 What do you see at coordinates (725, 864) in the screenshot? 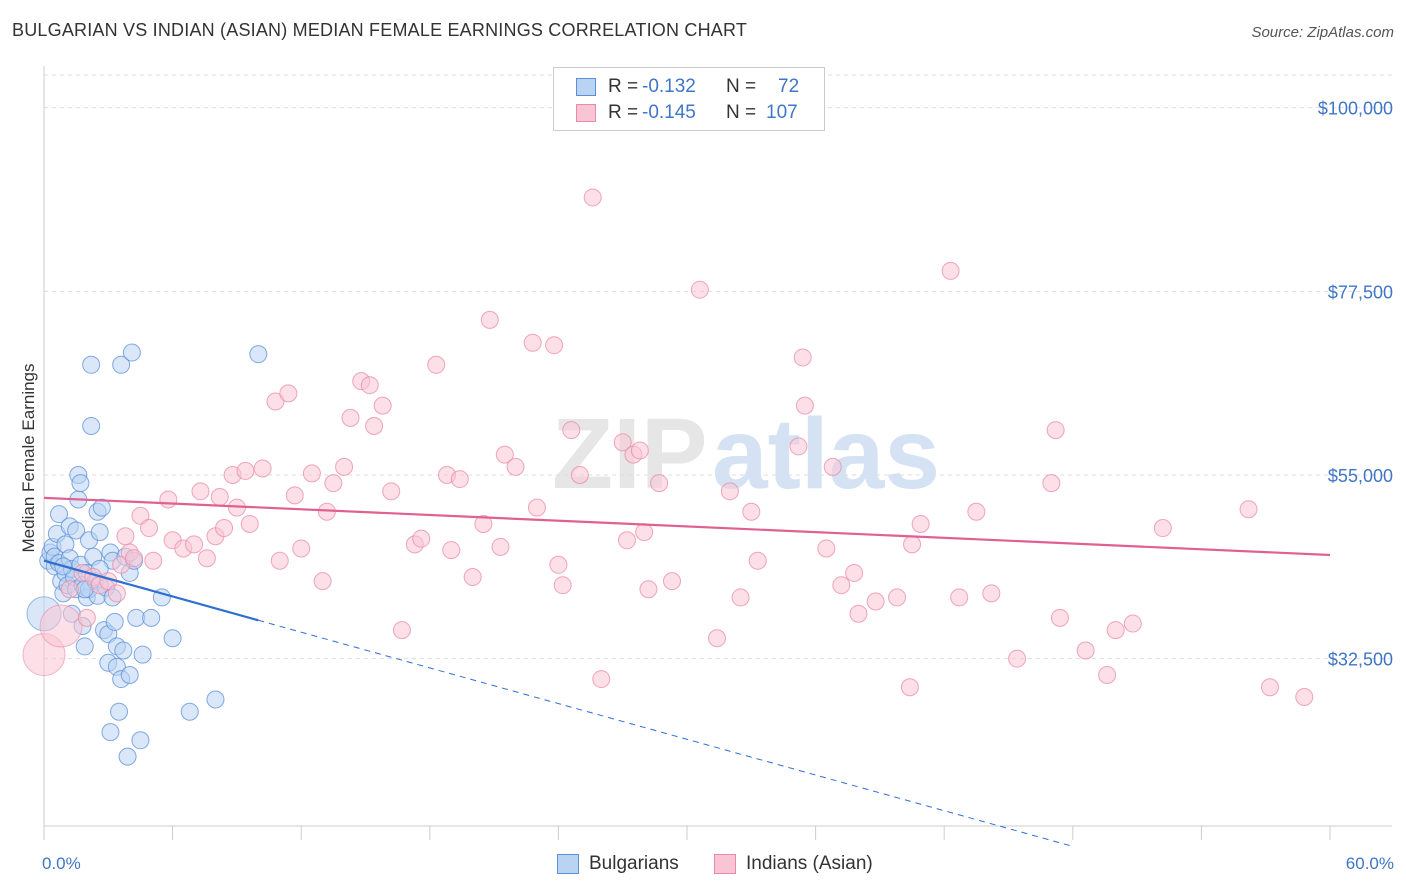
I see `indians-swatch` at bounding box center [725, 864].